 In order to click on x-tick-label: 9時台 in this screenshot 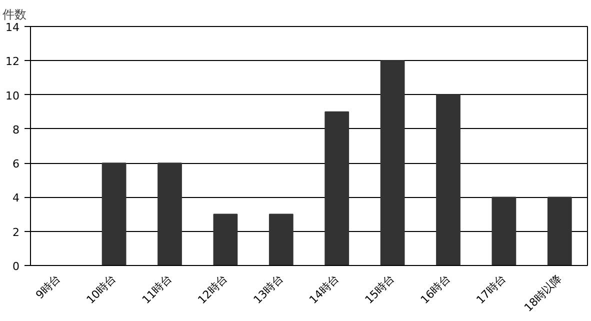, I will do `click(48, 287)`.